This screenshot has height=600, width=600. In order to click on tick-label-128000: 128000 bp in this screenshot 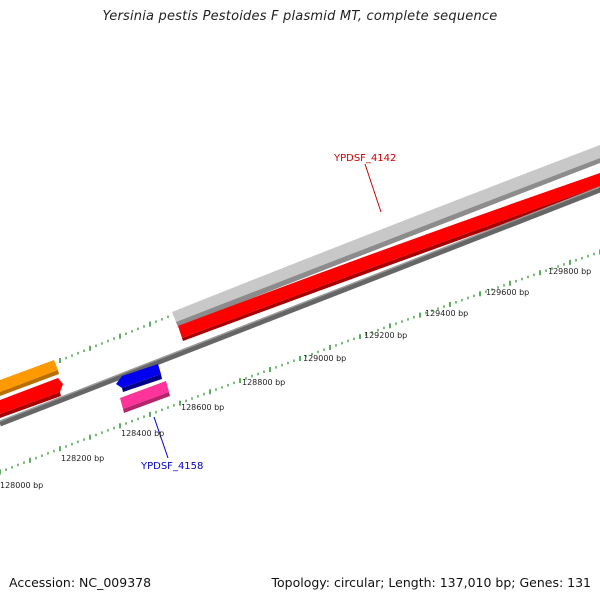, I will do `click(21, 485)`.